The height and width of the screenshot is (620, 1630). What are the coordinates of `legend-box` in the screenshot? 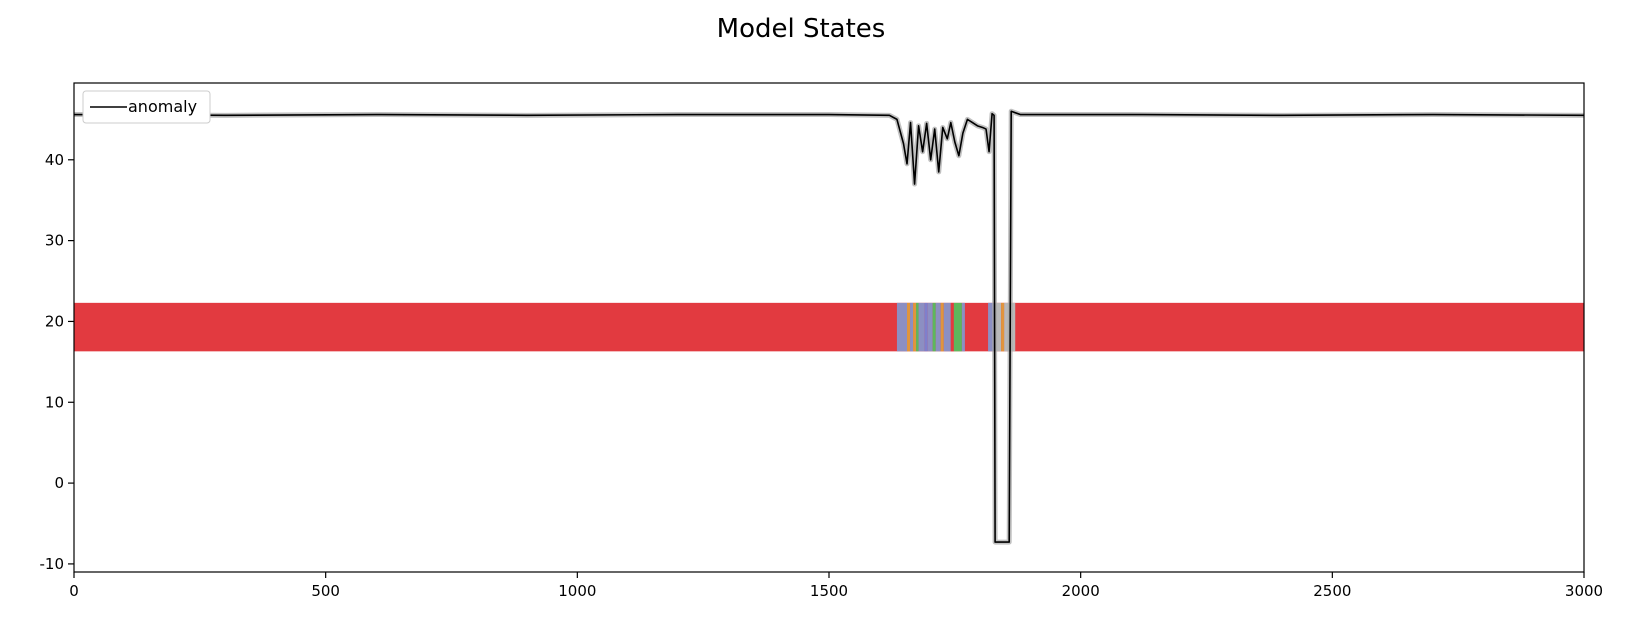 It's located at (146, 107).